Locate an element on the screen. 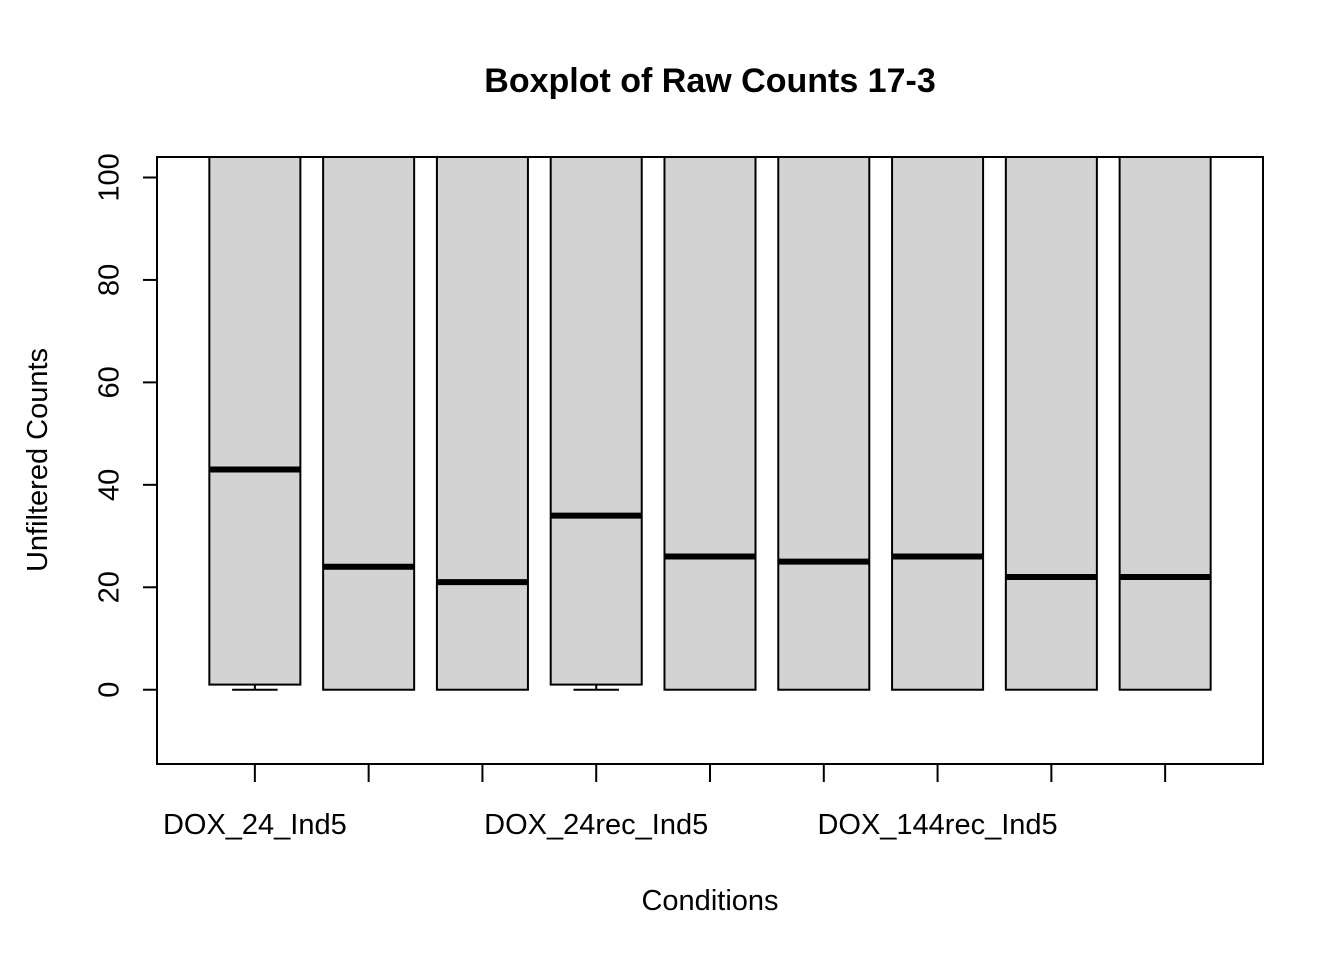 This screenshot has height=960, width=1344. y-axis-label: Unfiltered Counts is located at coordinates (38, 460).